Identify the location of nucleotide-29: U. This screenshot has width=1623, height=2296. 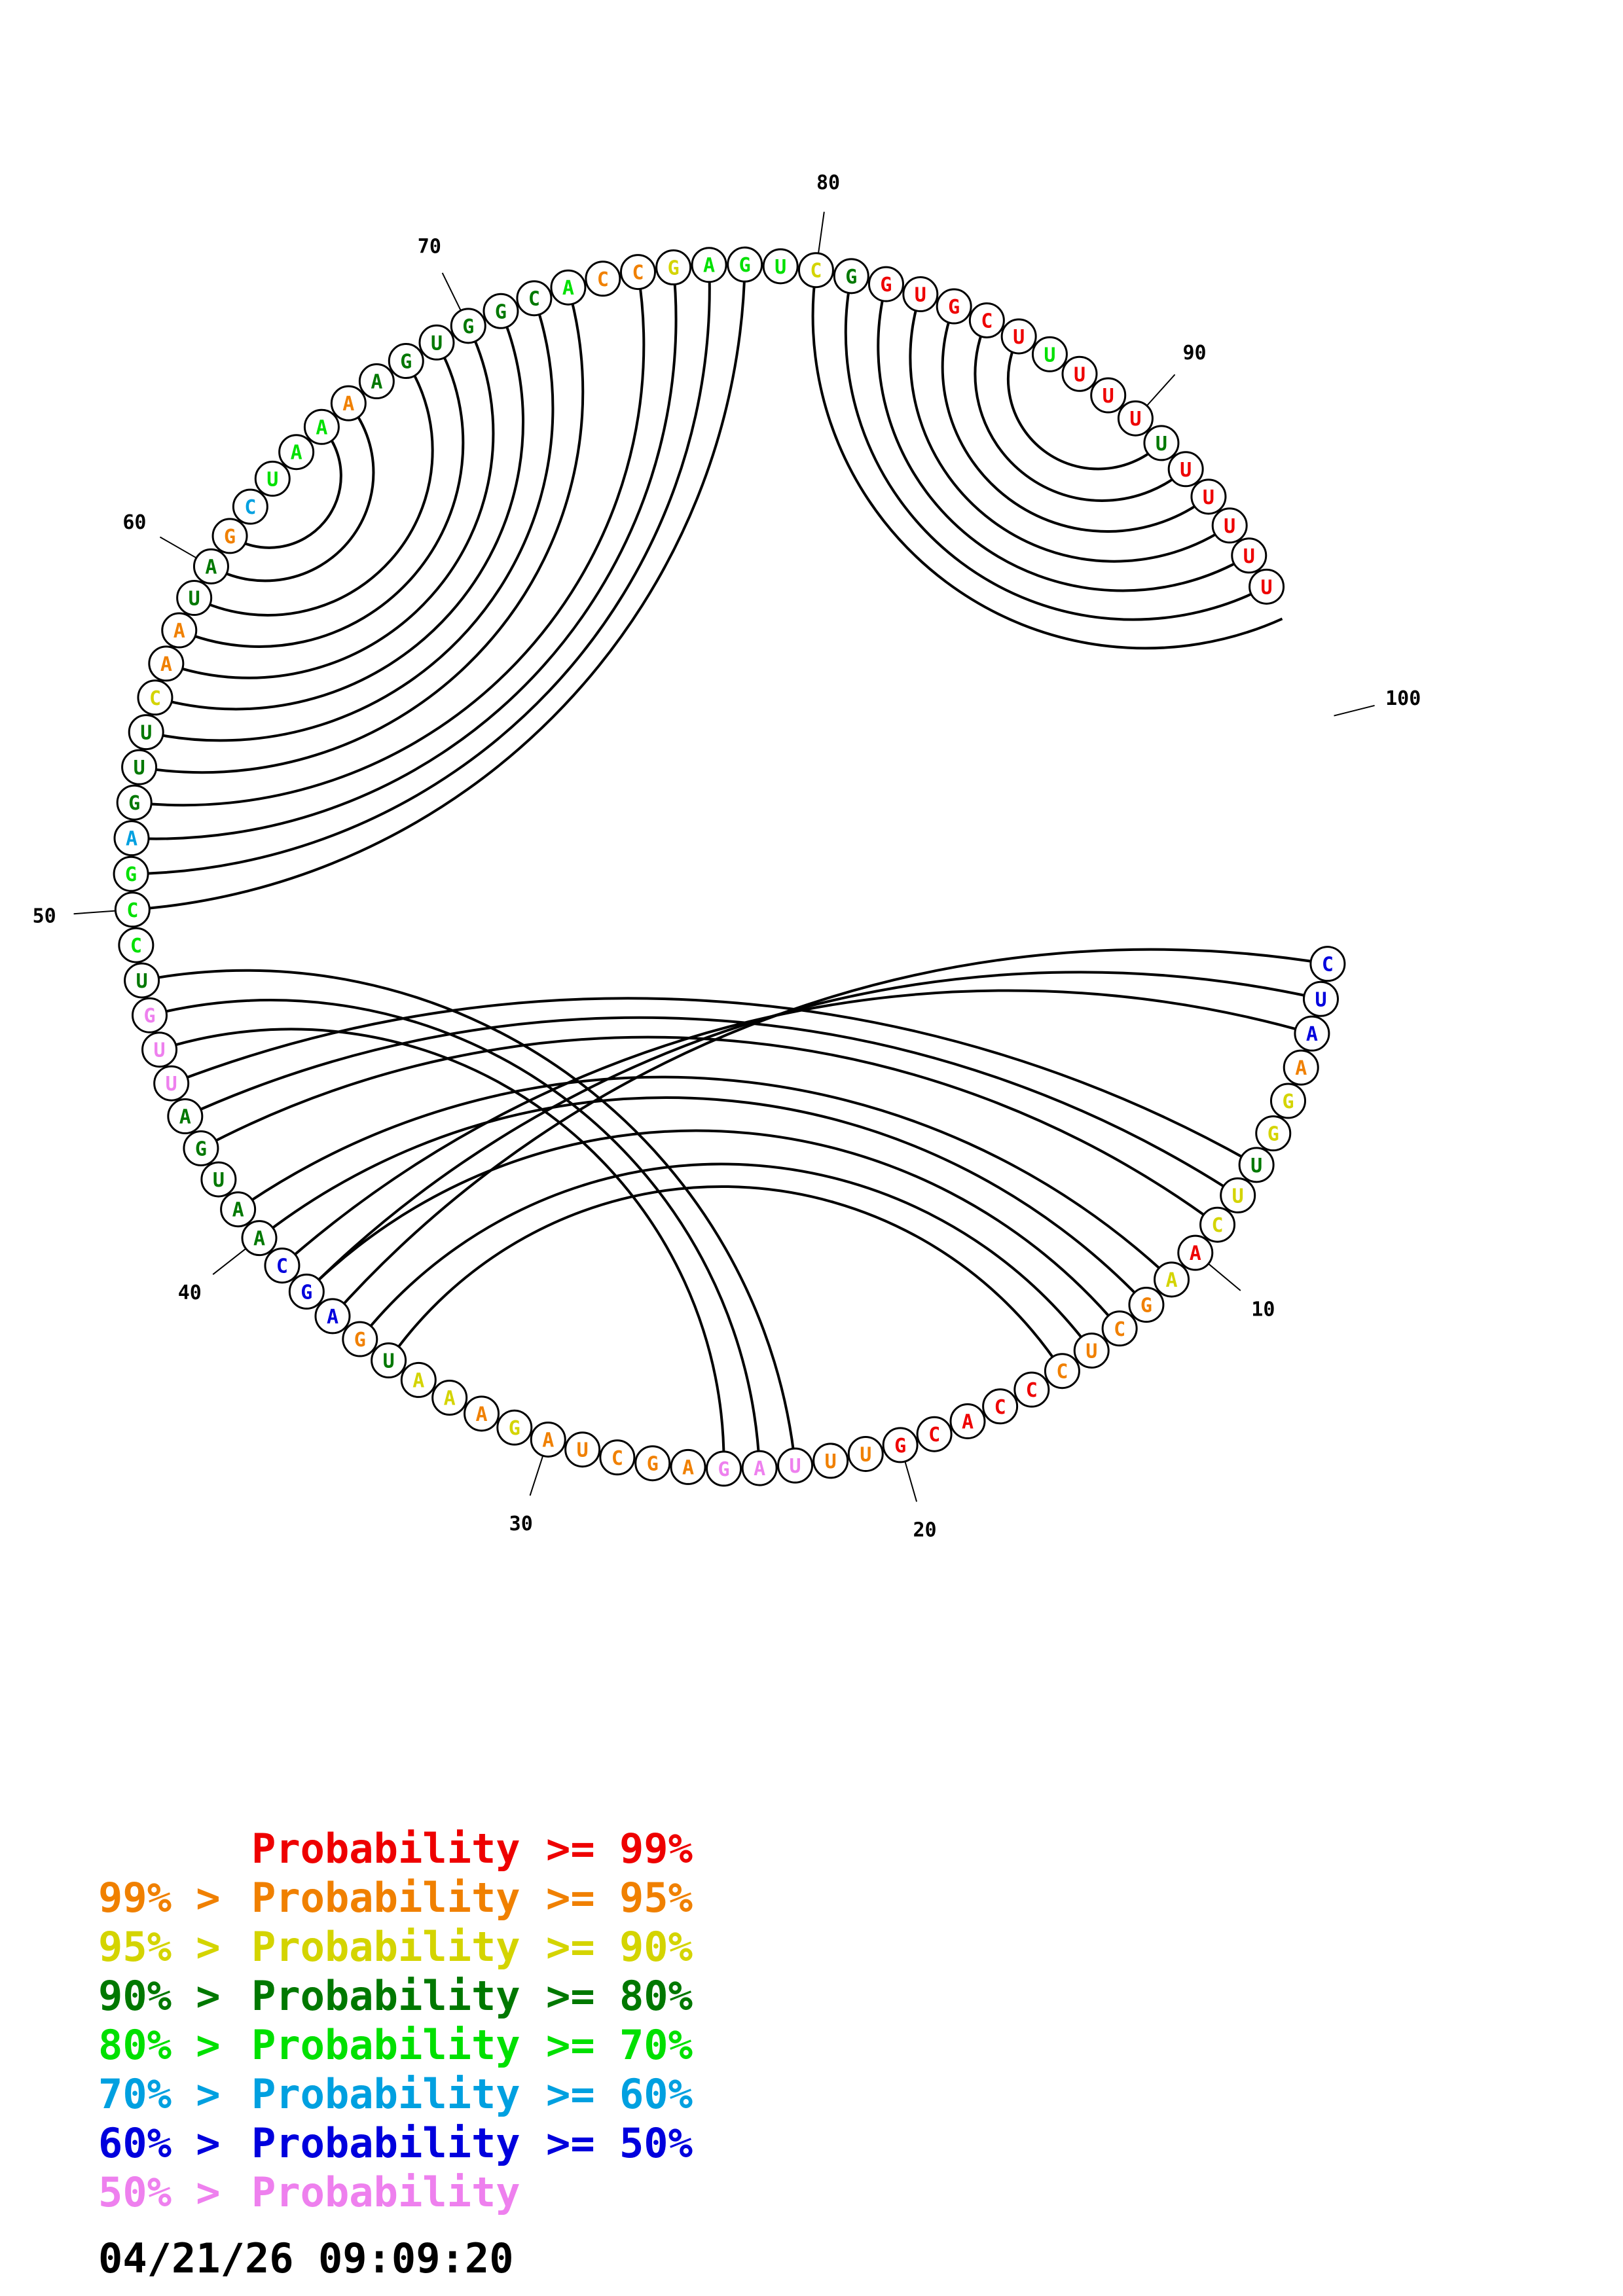
(582, 1449).